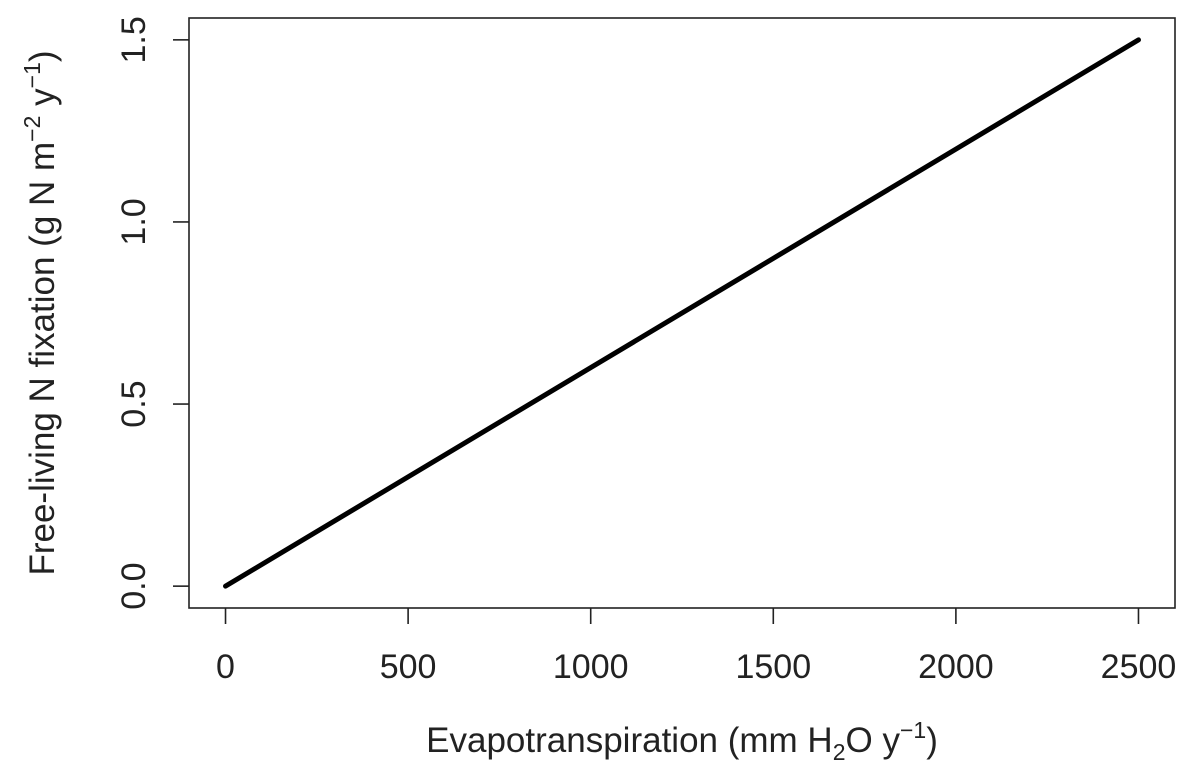 This screenshot has height=765, width=1191. I want to click on x-tick-label: 500, so click(408, 667).